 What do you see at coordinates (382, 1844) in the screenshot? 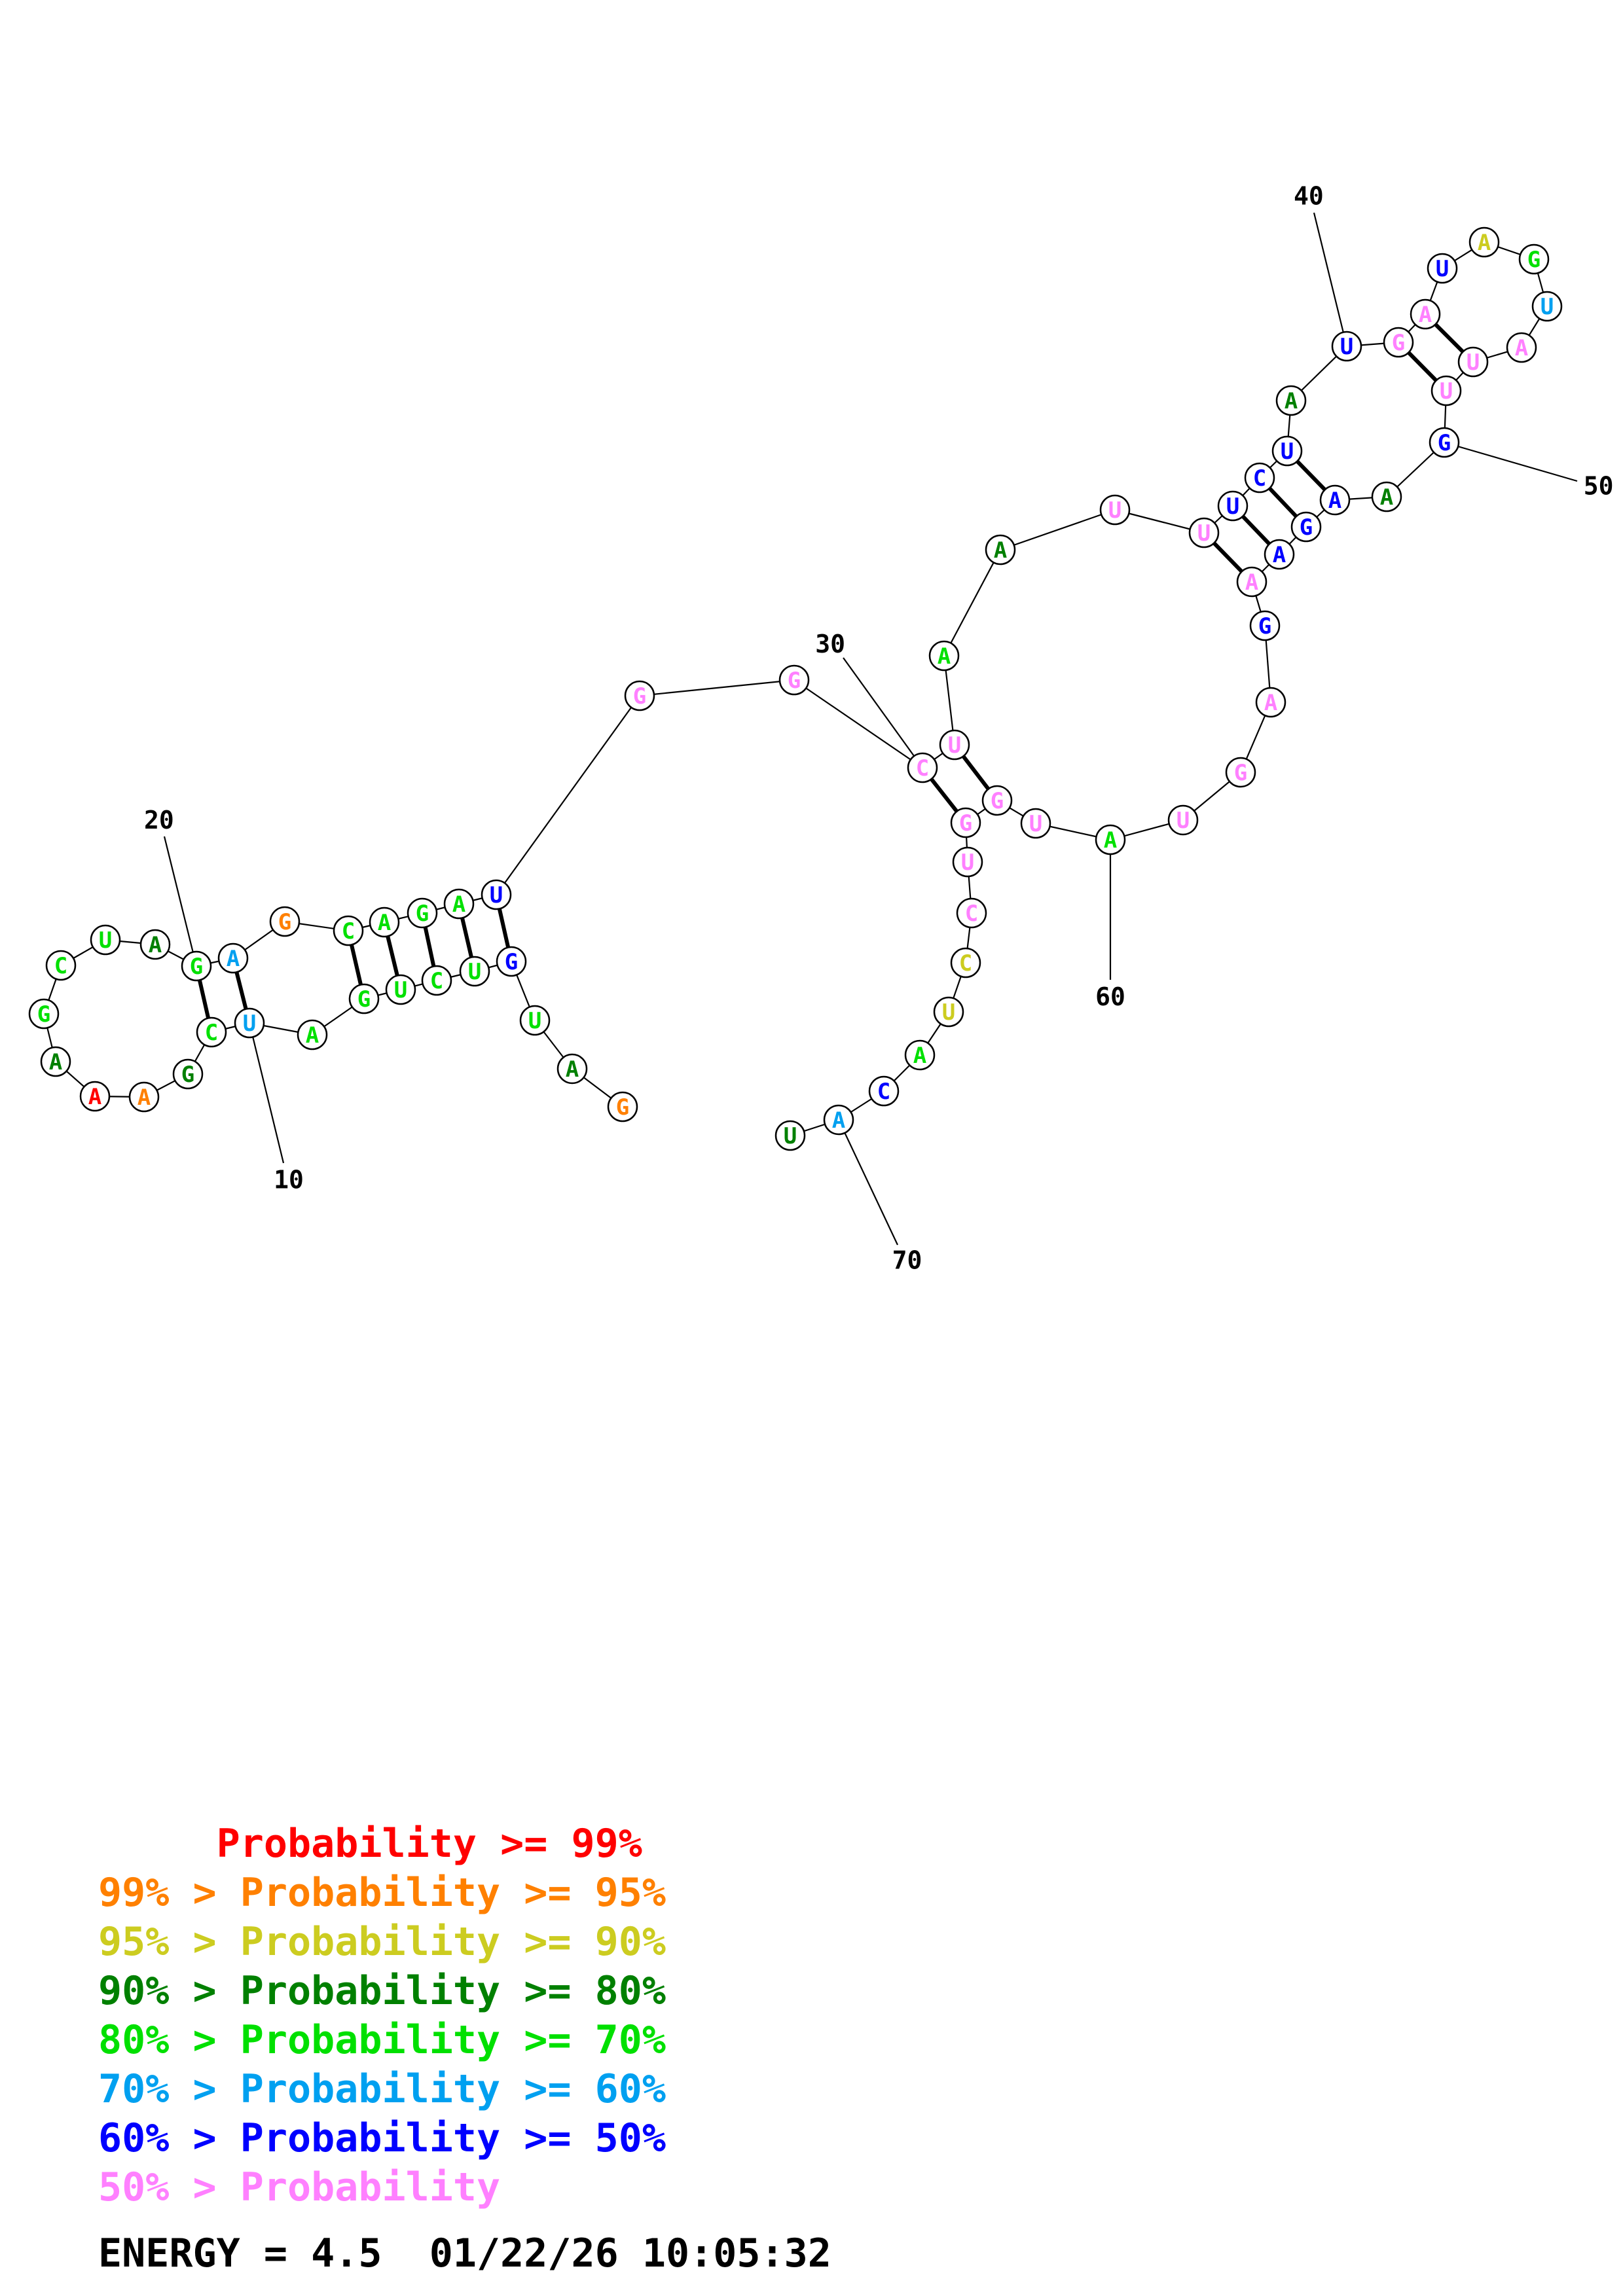
I see `legend-row: Probability >= 99%` at bounding box center [382, 1844].